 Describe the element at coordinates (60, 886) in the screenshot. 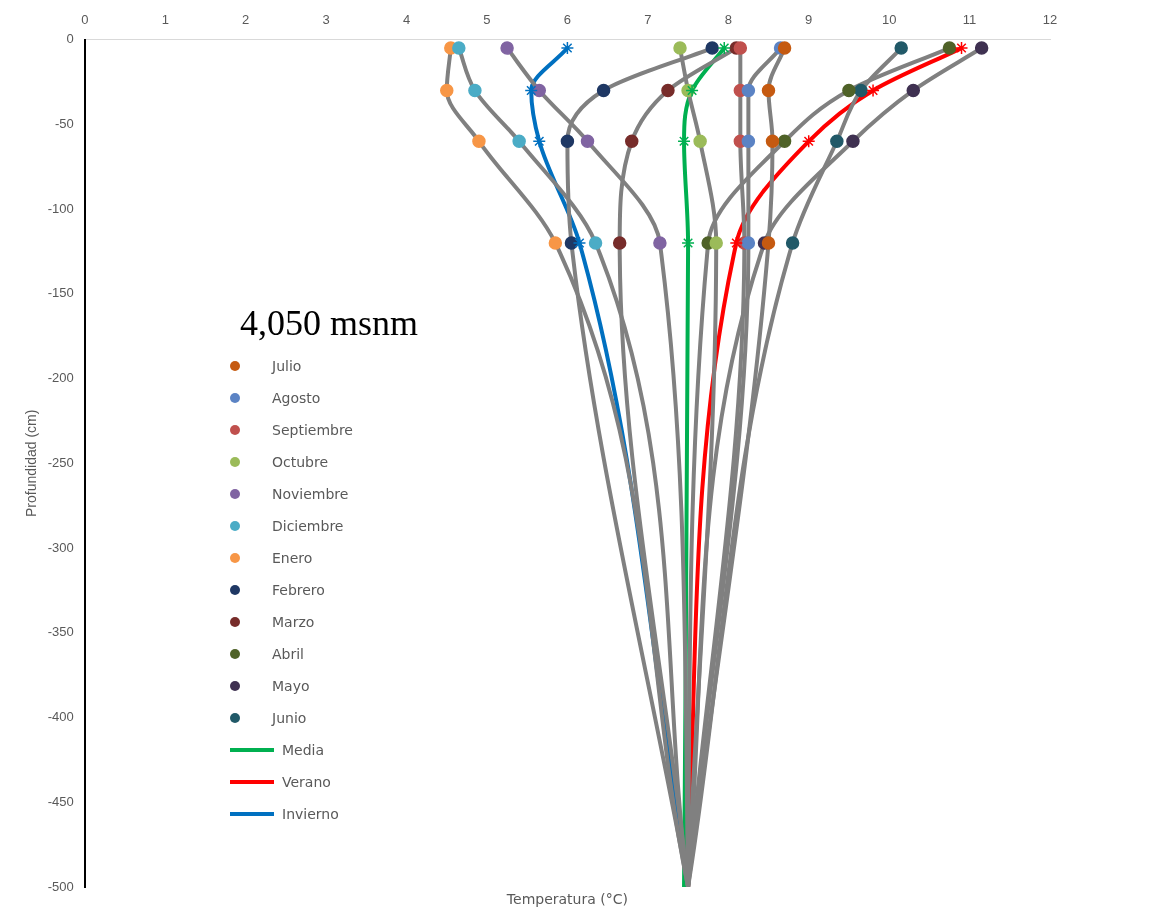

I see `y-tick-label: -500` at that location.